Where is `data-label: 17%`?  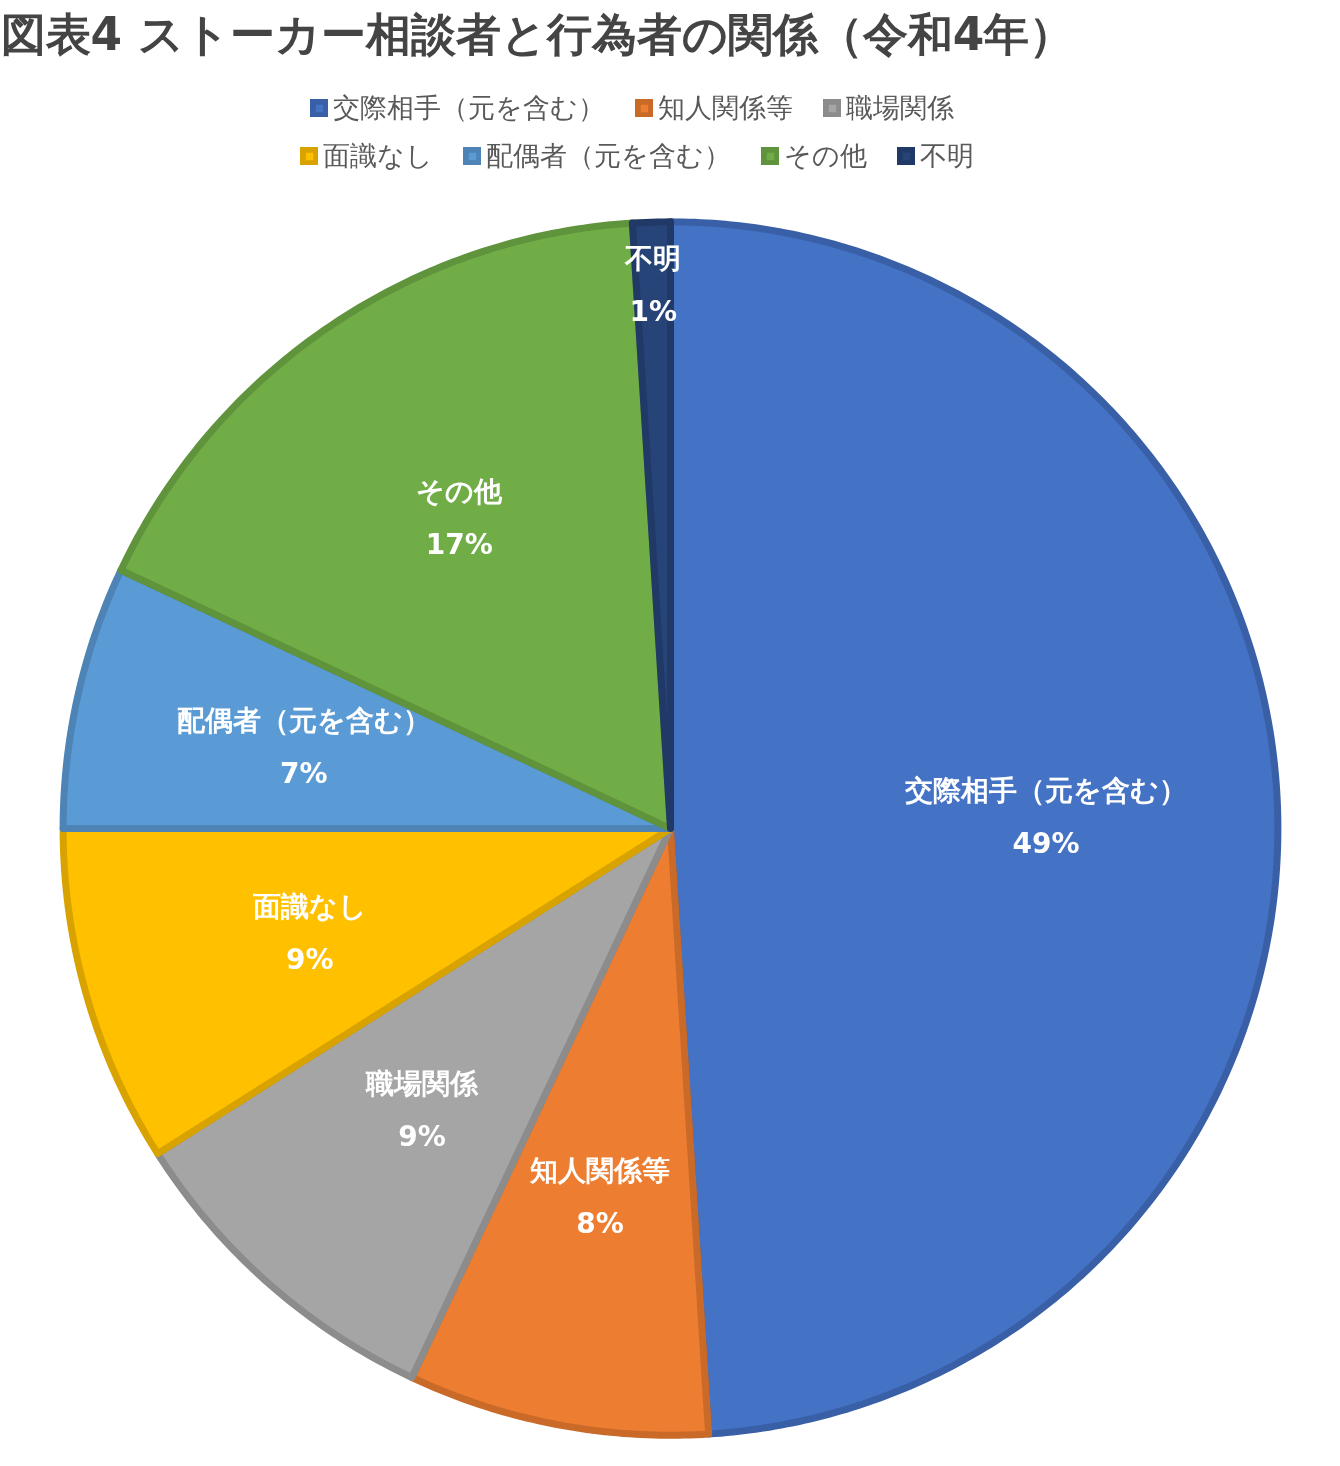 data-label: 17% is located at coordinates (459, 545).